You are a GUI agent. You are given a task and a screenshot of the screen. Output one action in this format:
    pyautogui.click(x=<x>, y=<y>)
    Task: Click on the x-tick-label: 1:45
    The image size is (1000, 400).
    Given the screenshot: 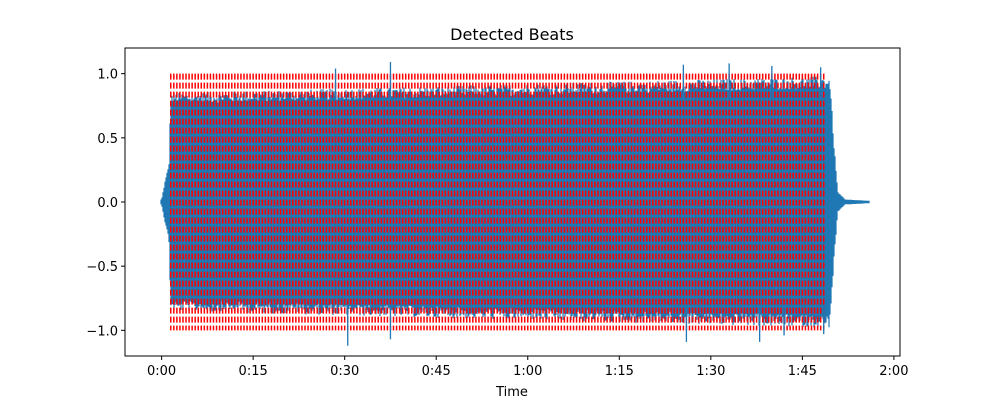 What is the action you would take?
    pyautogui.click(x=802, y=371)
    